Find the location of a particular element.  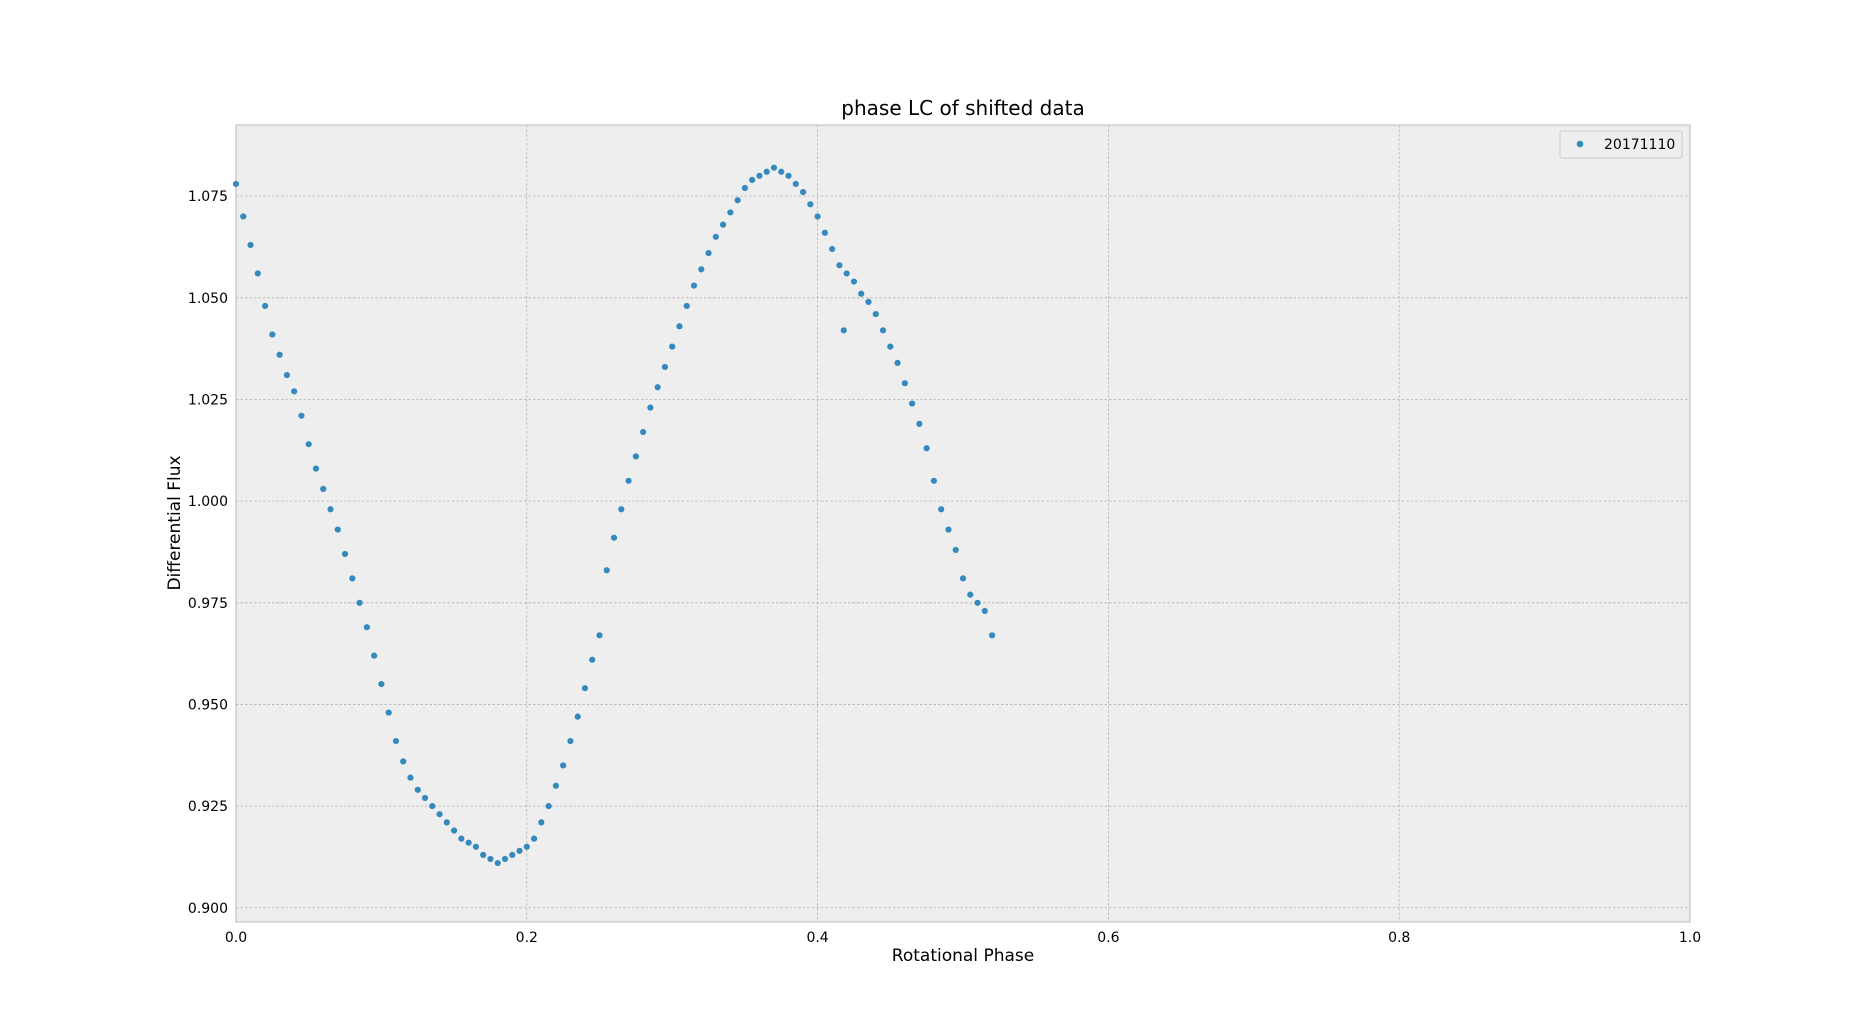

y-tick-label: 0.975 is located at coordinates (208, 604).